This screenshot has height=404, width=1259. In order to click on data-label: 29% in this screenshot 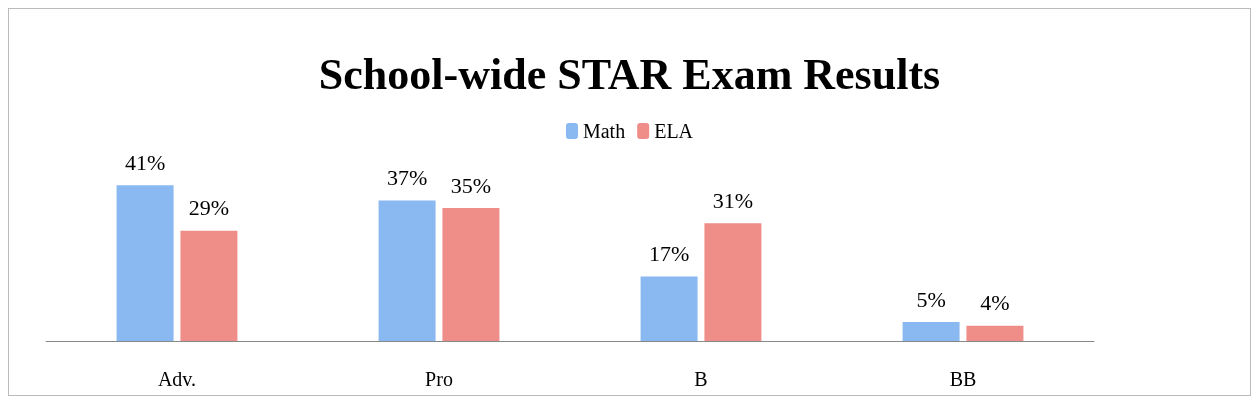, I will do `click(209, 208)`.